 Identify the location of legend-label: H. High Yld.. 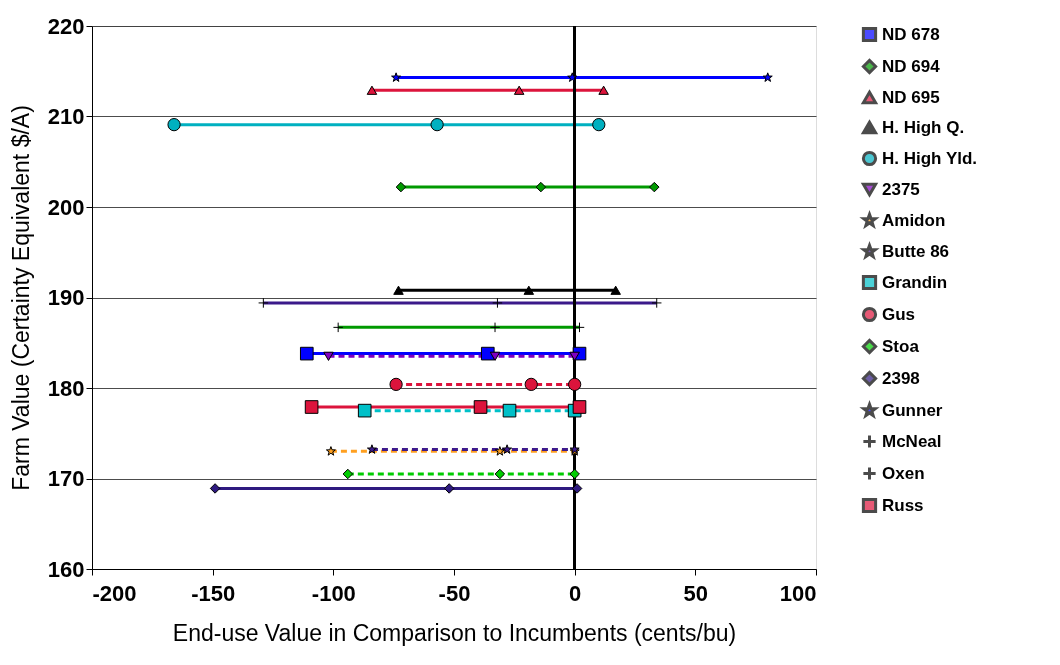
(930, 158).